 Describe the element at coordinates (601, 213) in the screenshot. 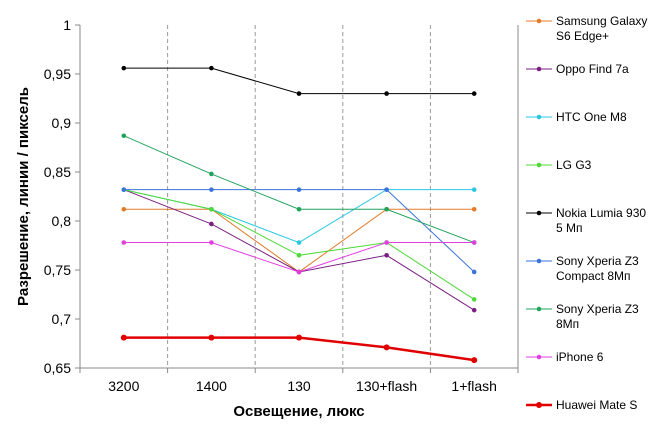

I see `legend-label: Nokia Lumia 930` at that location.